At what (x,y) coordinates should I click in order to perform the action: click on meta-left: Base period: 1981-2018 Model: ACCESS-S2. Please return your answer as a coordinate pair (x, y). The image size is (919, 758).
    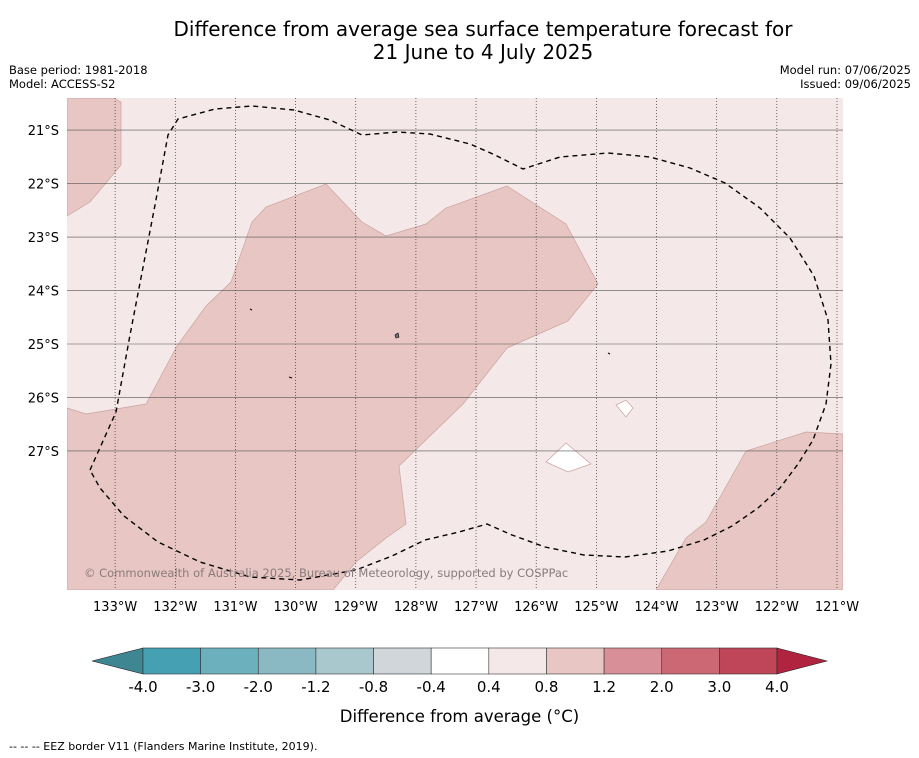
    Looking at the image, I should click on (78, 77).